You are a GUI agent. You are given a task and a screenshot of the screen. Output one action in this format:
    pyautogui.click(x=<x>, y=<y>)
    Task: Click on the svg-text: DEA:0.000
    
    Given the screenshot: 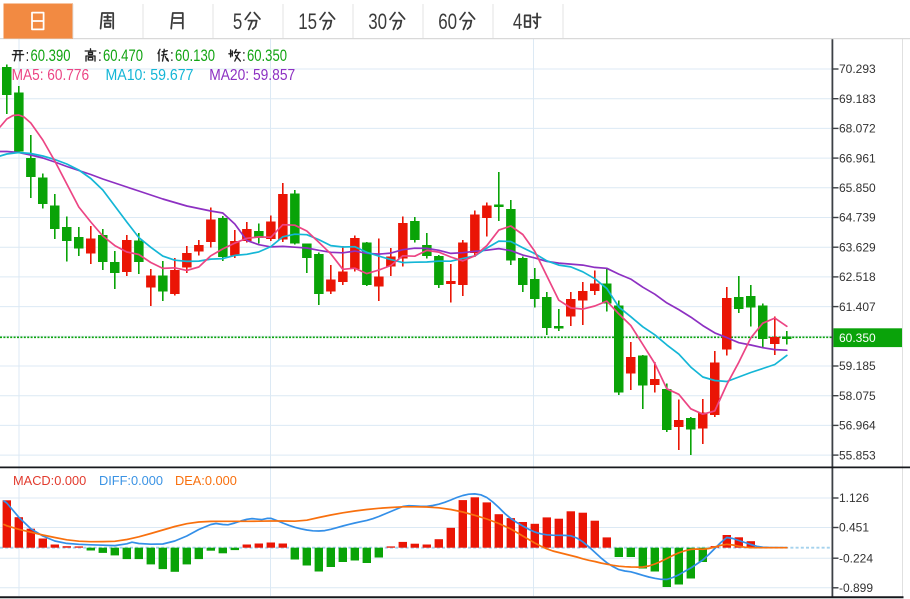 What is the action you would take?
    pyautogui.click(x=206, y=480)
    